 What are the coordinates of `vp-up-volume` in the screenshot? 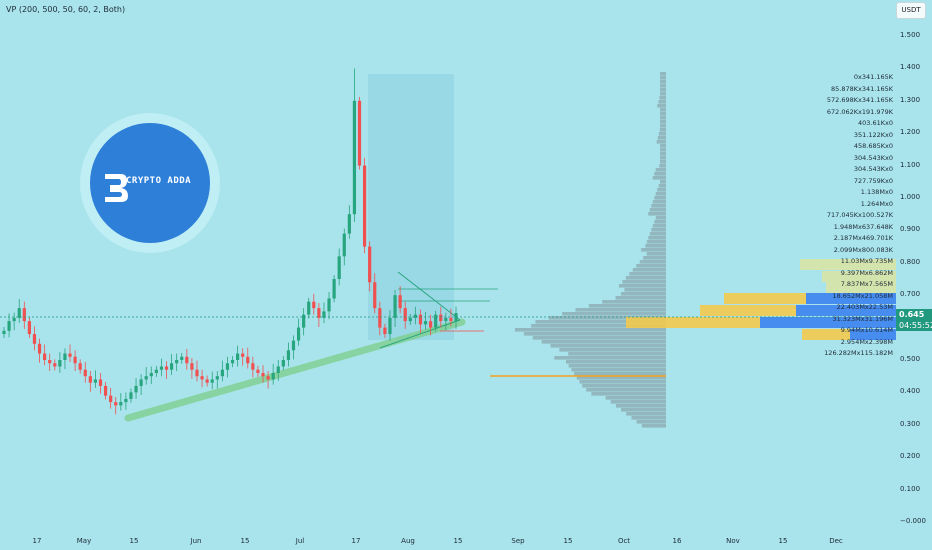 It's located at (873, 334).